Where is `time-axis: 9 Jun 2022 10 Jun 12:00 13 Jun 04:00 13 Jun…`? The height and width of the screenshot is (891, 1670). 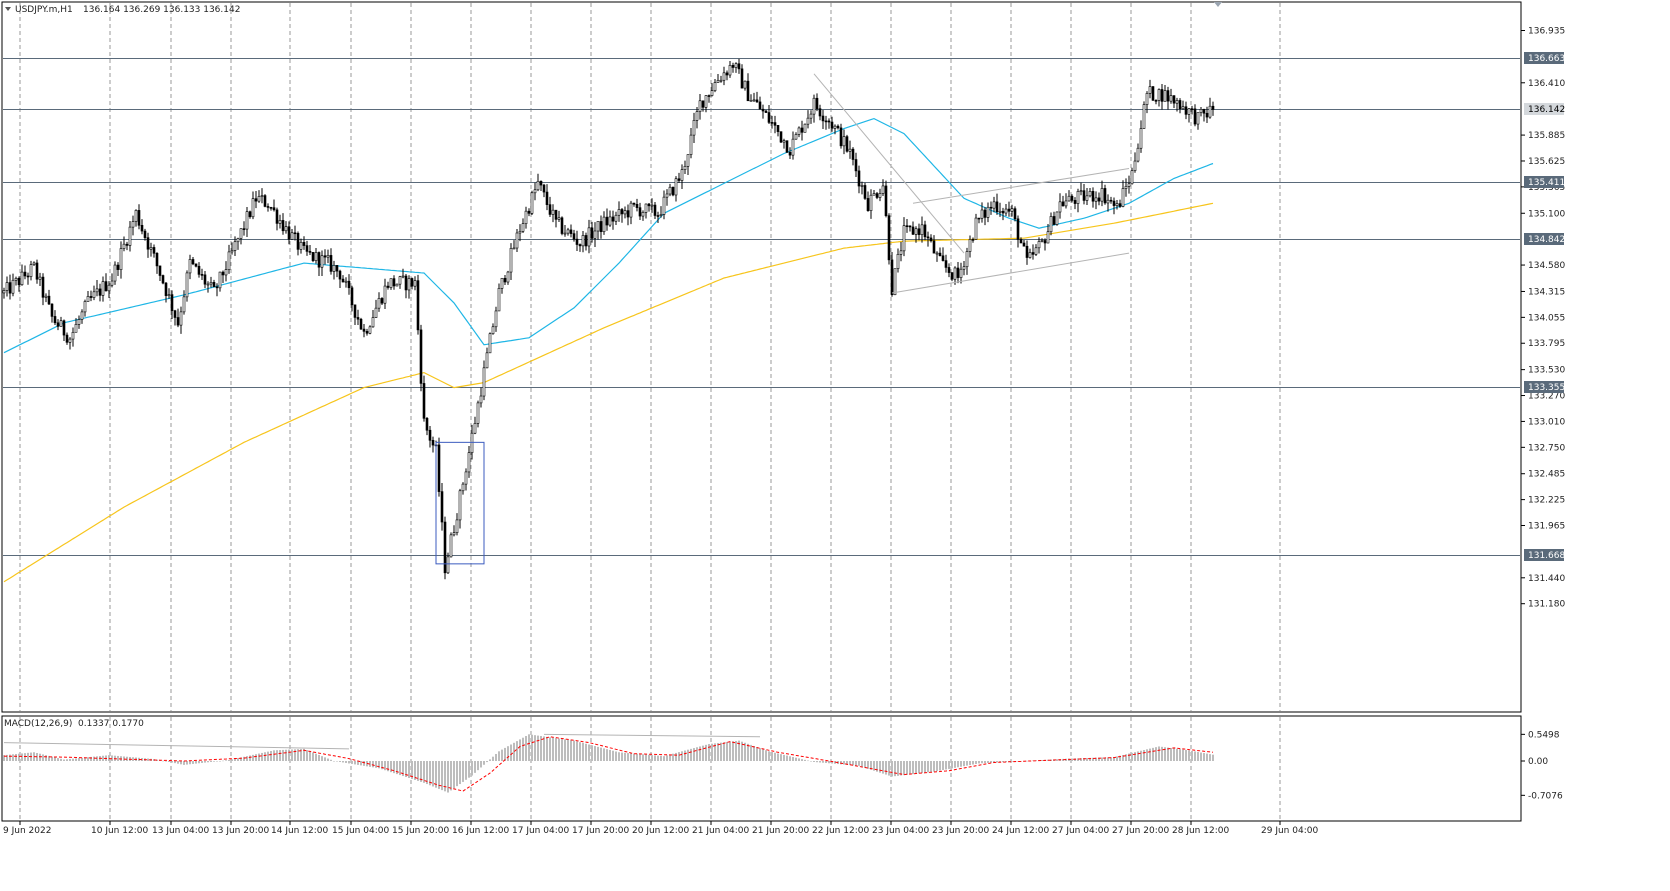 time-axis: 9 Jun 2022 10 Jun 12:00 13 Jun 04:00 13 Jun… is located at coordinates (660, 828).